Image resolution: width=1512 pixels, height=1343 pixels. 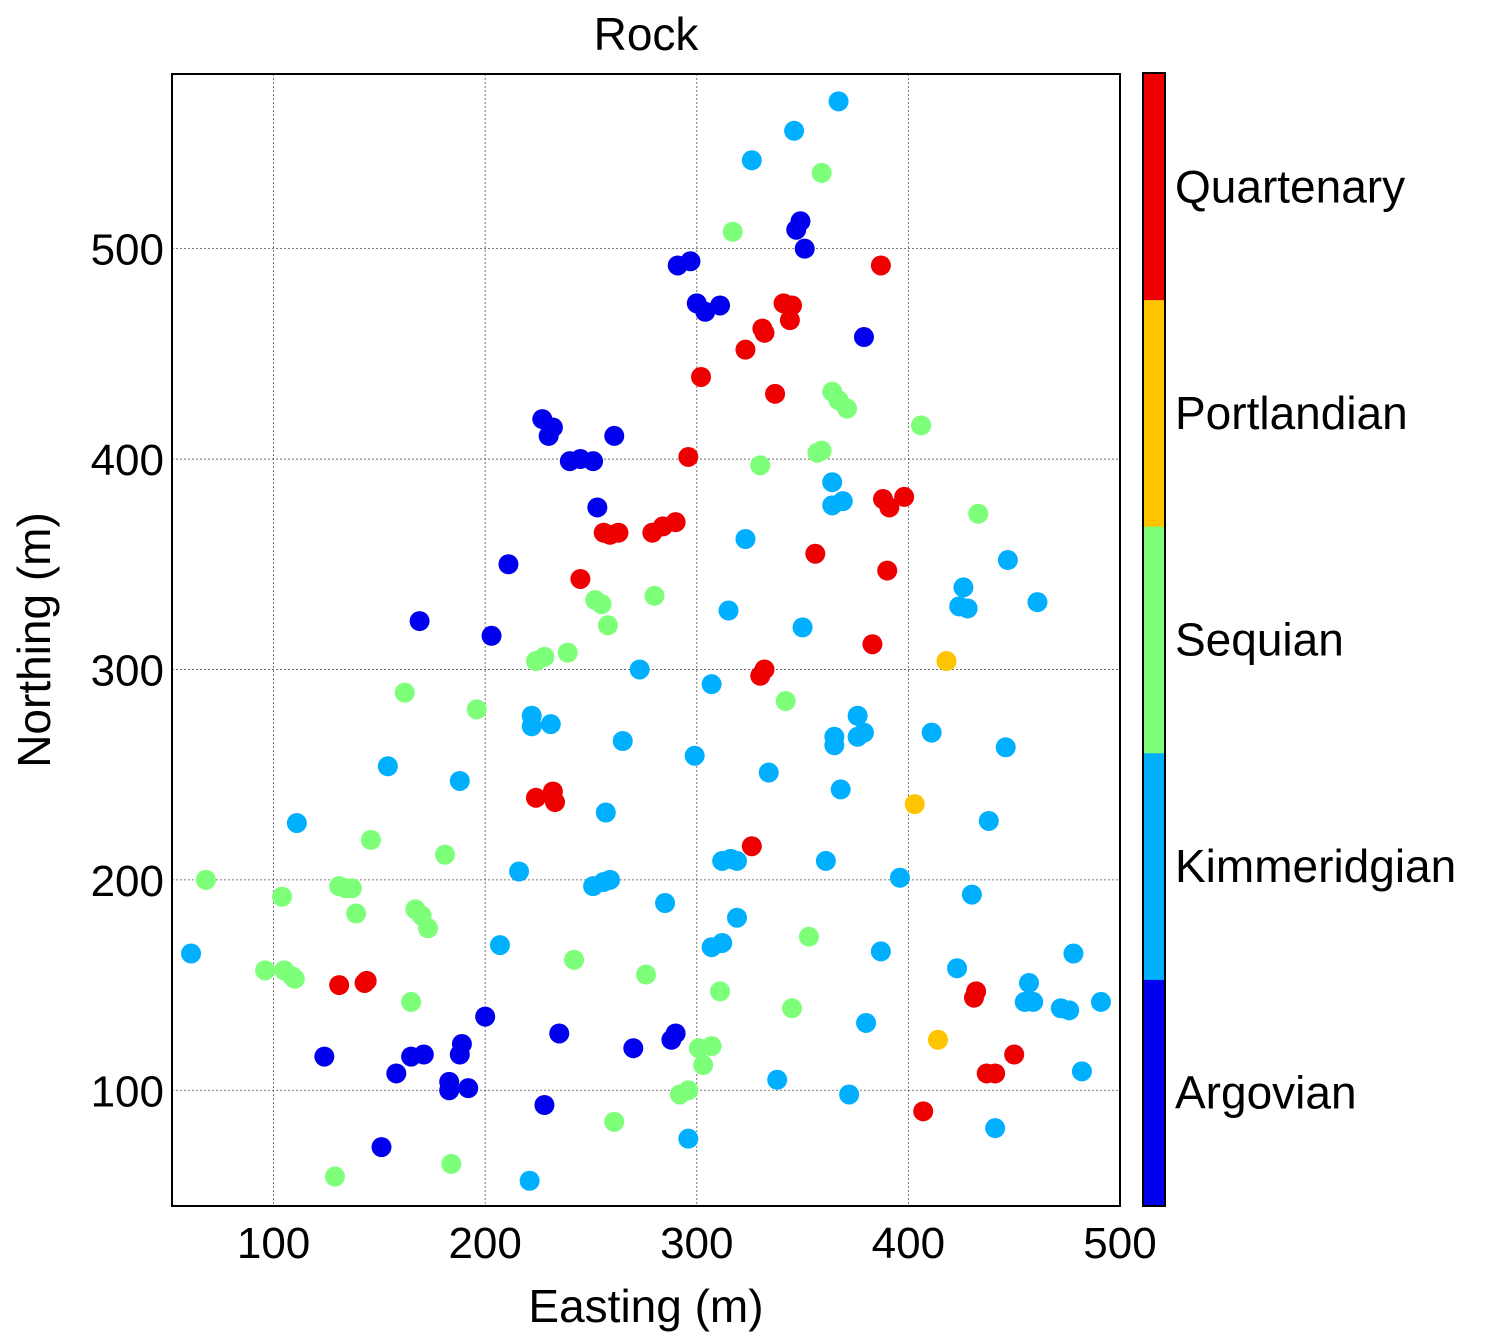 What do you see at coordinates (1290, 186) in the screenshot?
I see `colorbar-label: Quartenary` at bounding box center [1290, 186].